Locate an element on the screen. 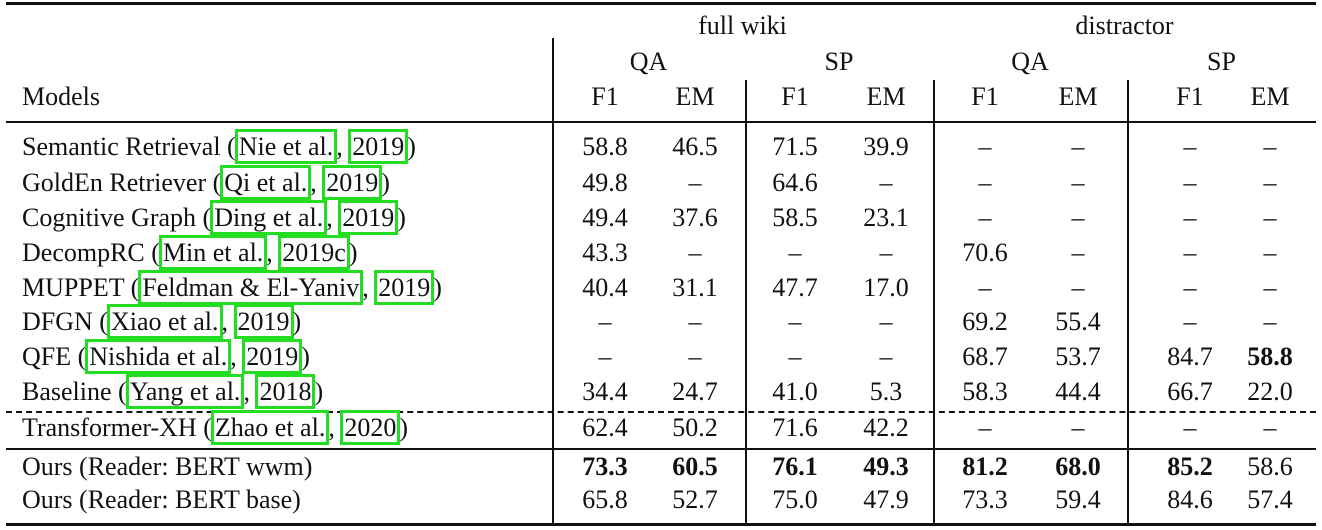 This screenshot has height=530, width=1322. task-sp-fullwiki: SP is located at coordinates (839, 61).